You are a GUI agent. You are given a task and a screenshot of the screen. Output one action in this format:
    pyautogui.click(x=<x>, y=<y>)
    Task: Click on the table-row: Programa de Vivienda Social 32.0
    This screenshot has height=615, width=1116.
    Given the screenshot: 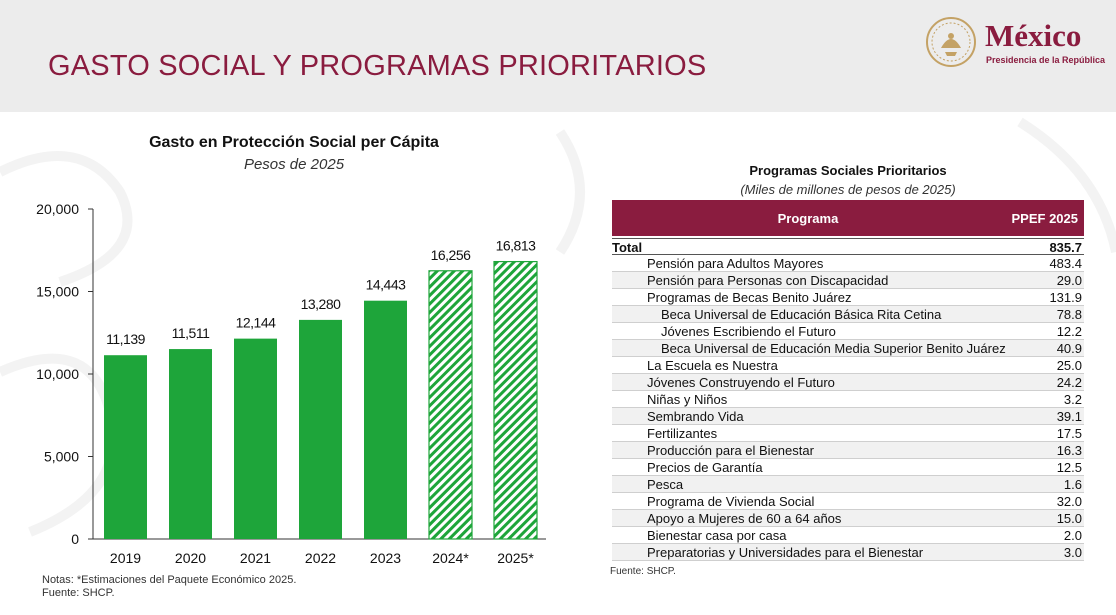 What is the action you would take?
    pyautogui.click(x=848, y=501)
    